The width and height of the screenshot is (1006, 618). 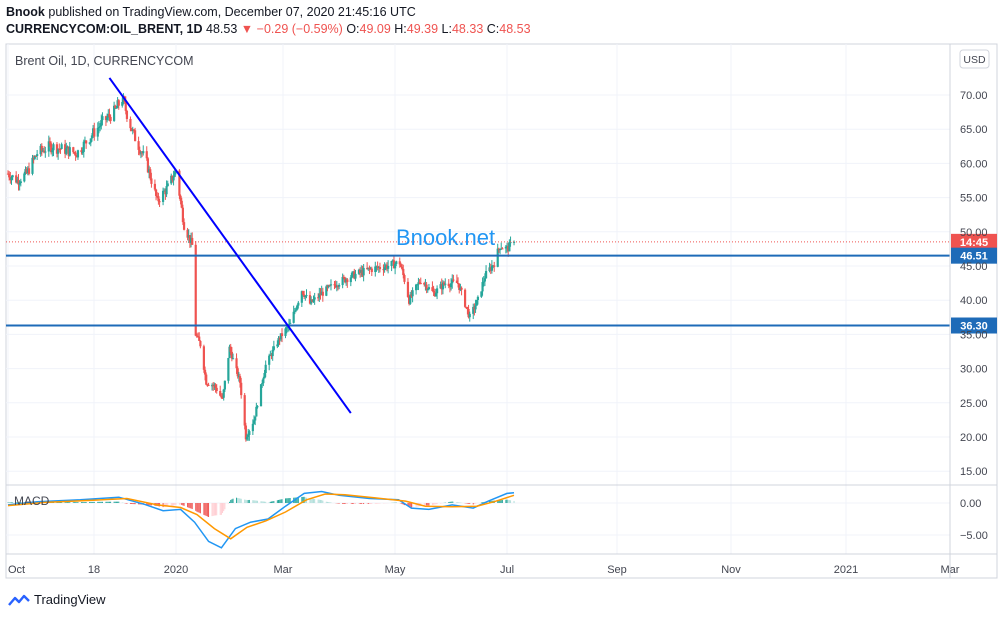 What do you see at coordinates (974, 233) in the screenshot?
I see `price-tick-label: 50.00` at bounding box center [974, 233].